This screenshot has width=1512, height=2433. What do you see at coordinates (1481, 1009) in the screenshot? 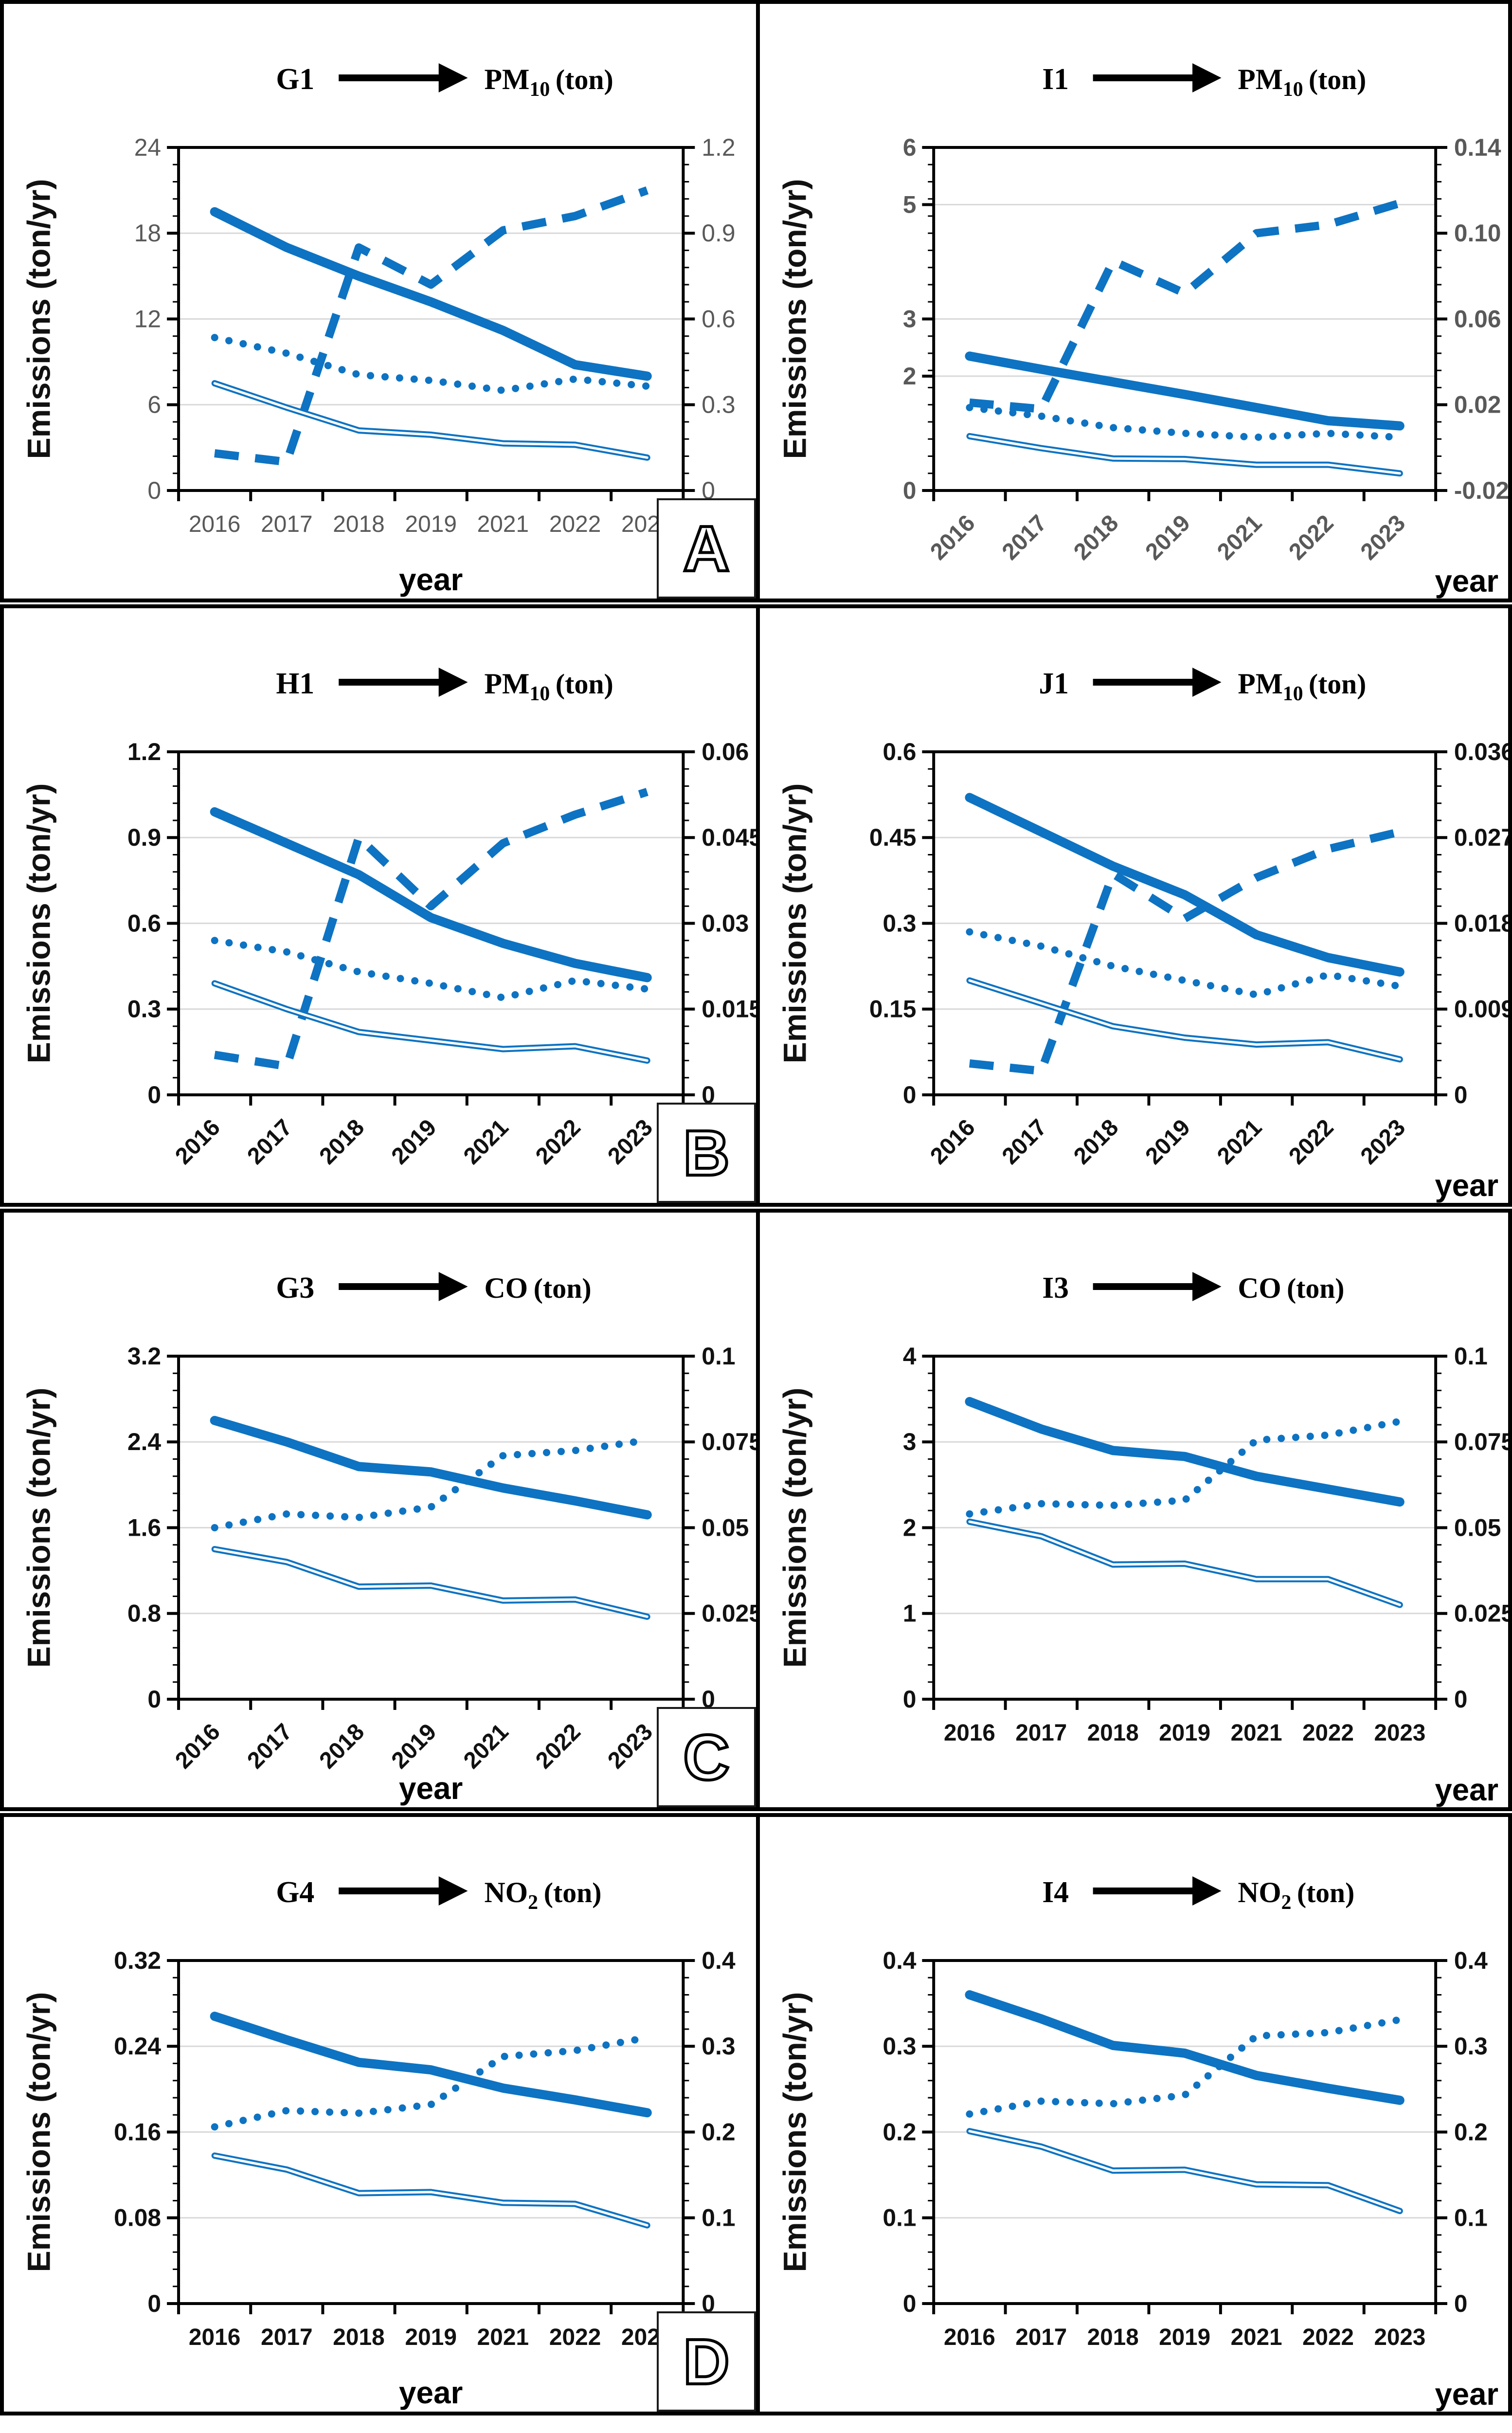
I see `right-axis-tick-label: 0.009` at bounding box center [1481, 1009].